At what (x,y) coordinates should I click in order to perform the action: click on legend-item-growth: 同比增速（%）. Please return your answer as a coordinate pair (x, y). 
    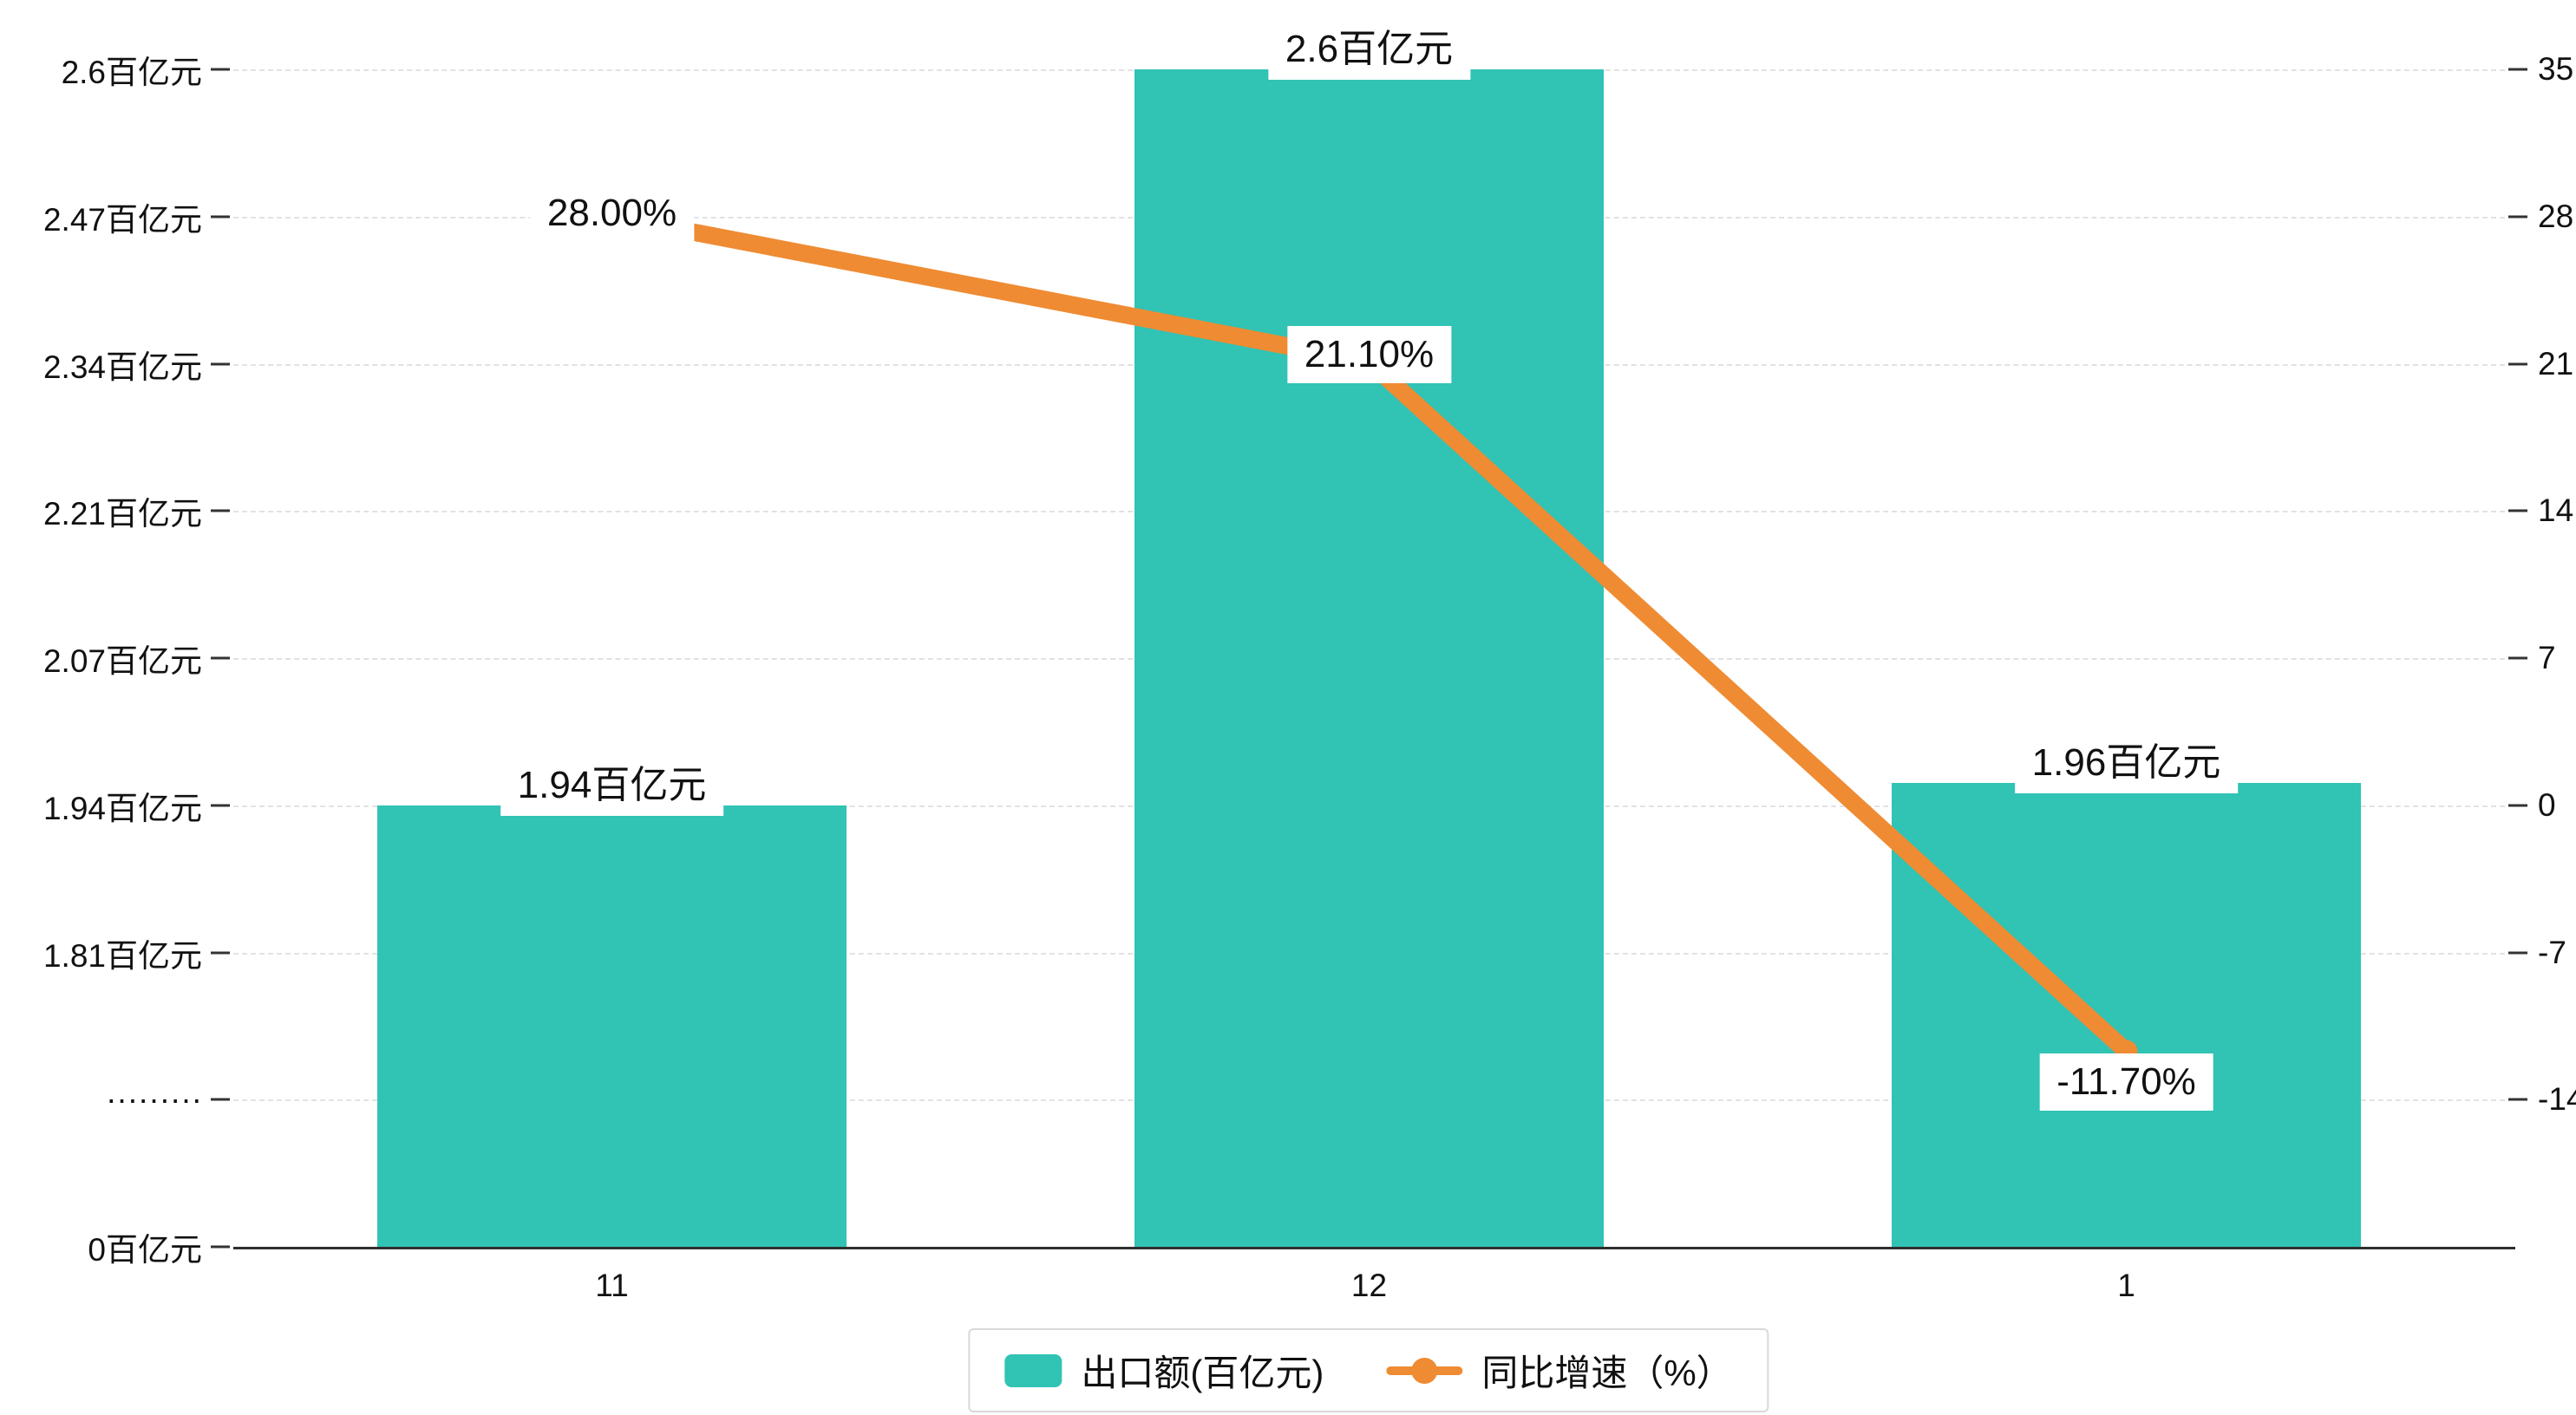
    Looking at the image, I should click on (1559, 1370).